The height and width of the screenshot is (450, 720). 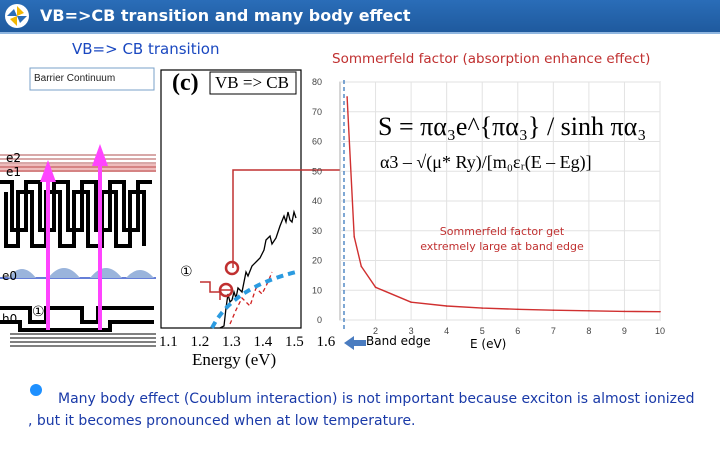 What do you see at coordinates (488, 344) in the screenshot?
I see `x-axis-label: E (eV)` at bounding box center [488, 344].